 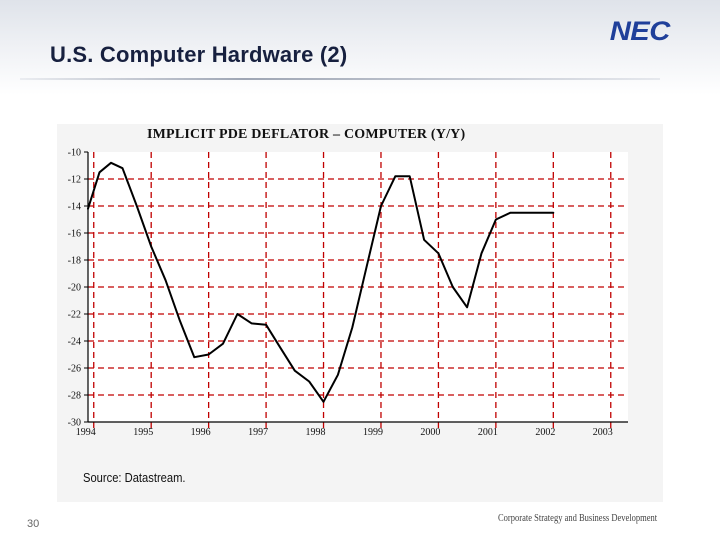 What do you see at coordinates (340, 79) in the screenshot?
I see `header-divider` at bounding box center [340, 79].